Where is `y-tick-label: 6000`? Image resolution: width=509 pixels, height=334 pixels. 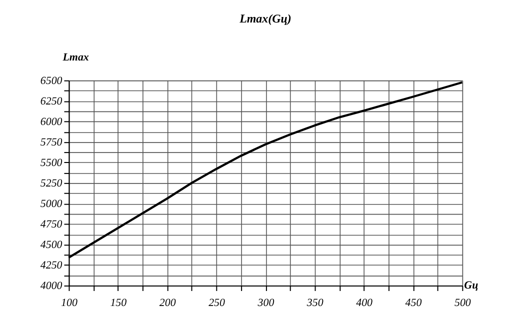
y-tick-label: 6000 is located at coordinates (51, 122).